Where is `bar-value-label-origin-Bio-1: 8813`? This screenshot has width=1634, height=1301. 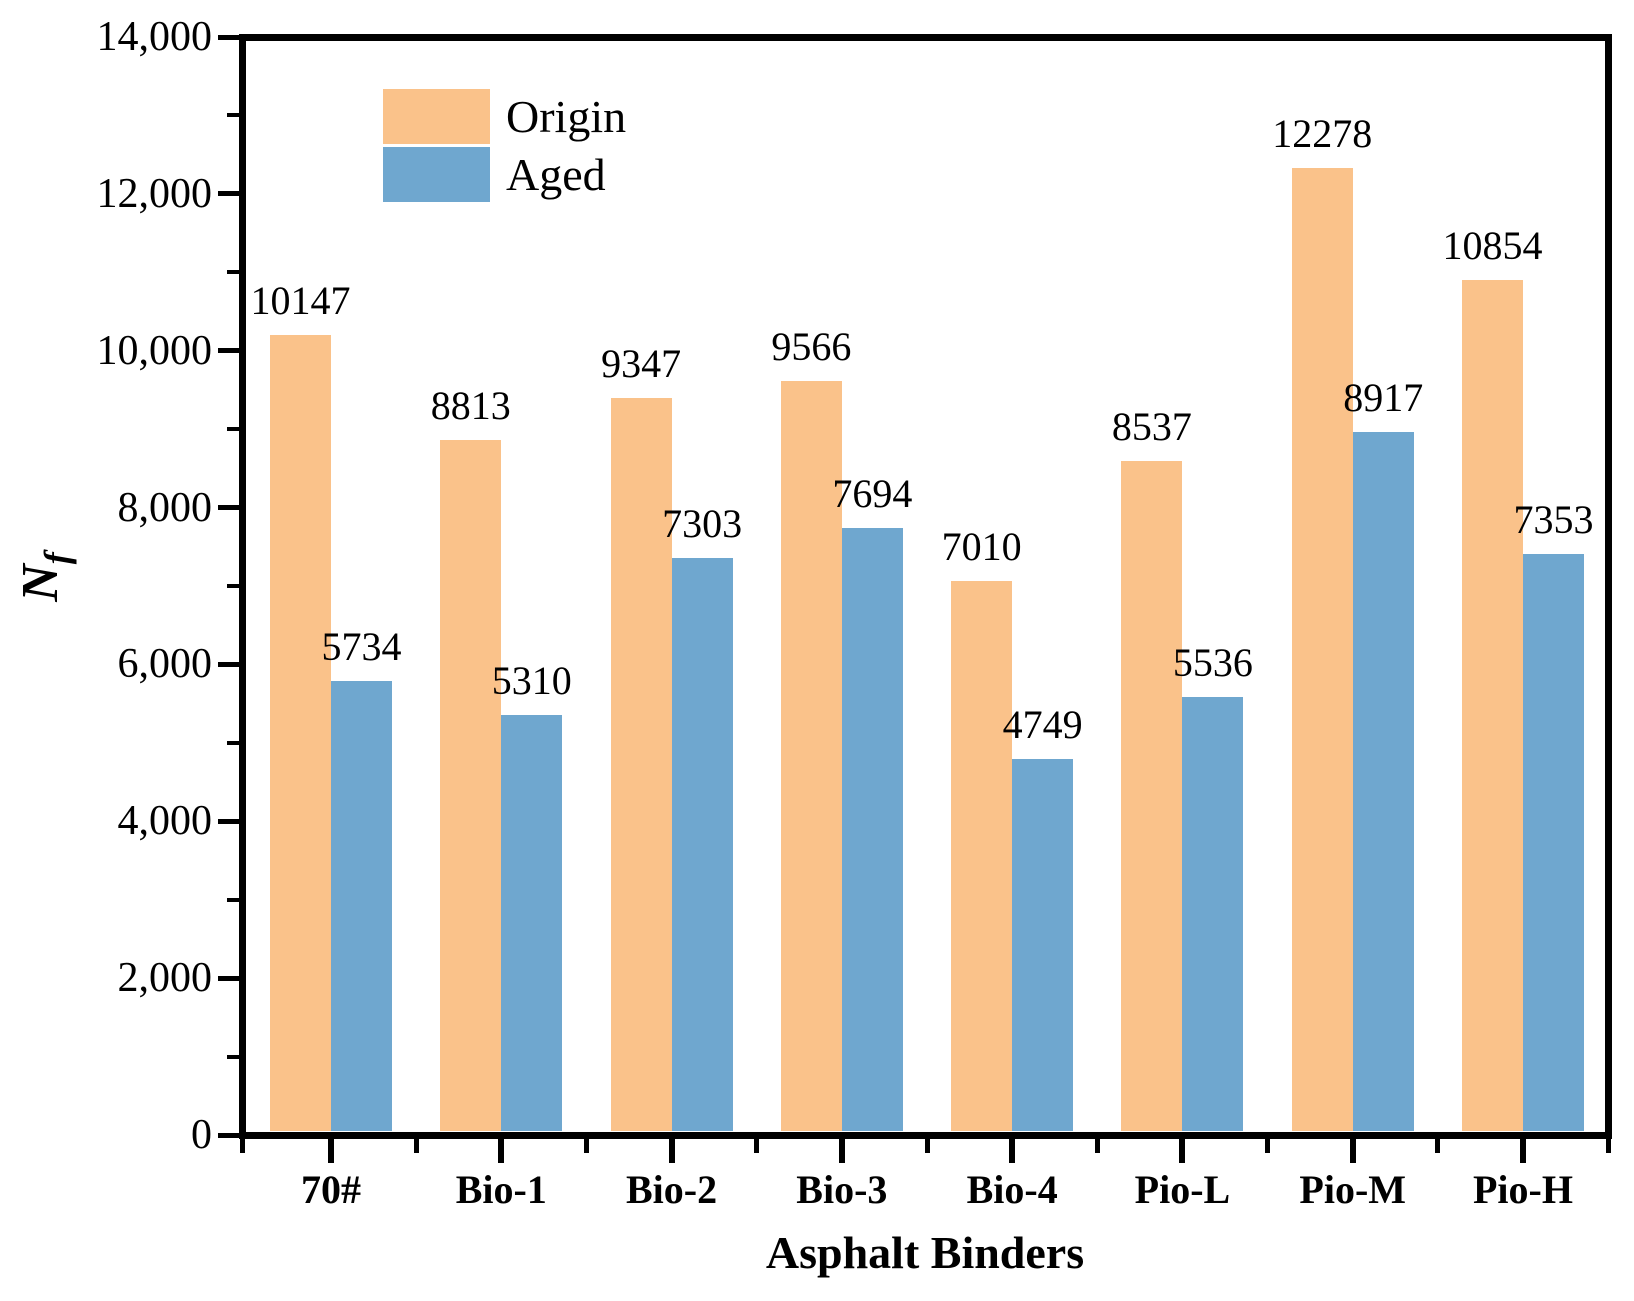
bar-value-label-origin-Bio-1: 8813 is located at coordinates (470, 405).